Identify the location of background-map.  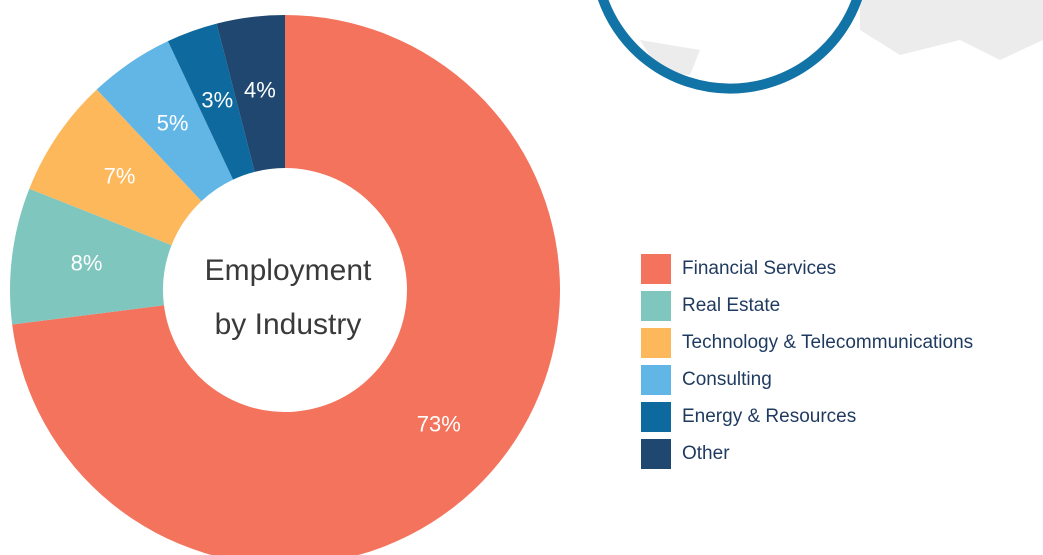
(820, 47).